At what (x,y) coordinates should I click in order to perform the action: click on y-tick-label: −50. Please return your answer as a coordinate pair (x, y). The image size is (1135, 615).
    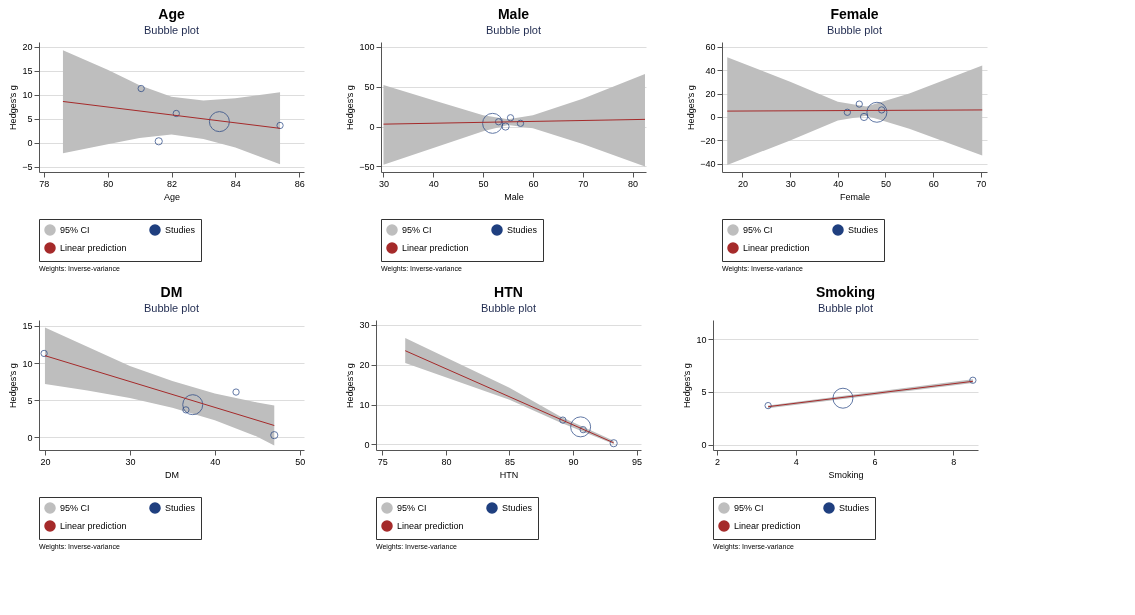
    Looking at the image, I should click on (367, 166).